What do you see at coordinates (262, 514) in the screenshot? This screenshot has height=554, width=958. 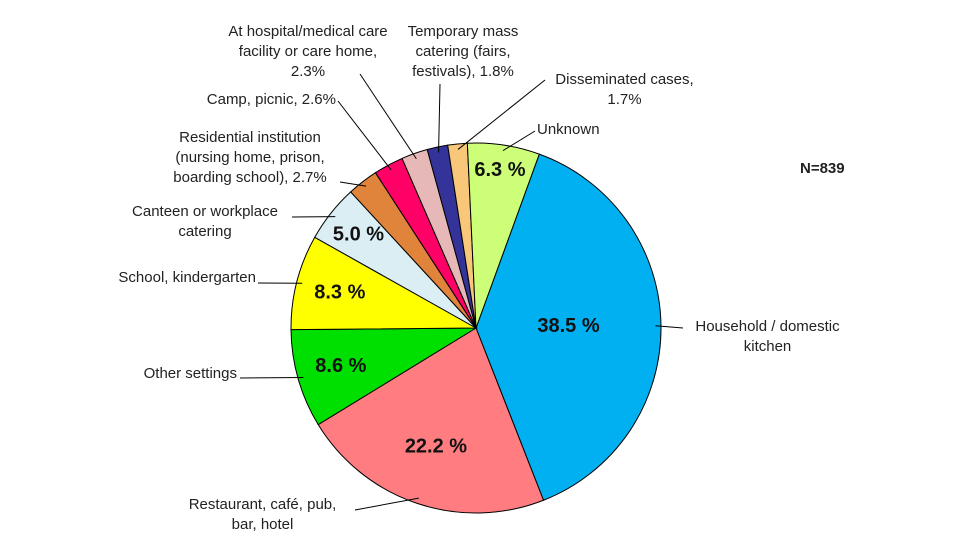 I see `slice-label: Restaurant, café, pub, bar, hotel` at bounding box center [262, 514].